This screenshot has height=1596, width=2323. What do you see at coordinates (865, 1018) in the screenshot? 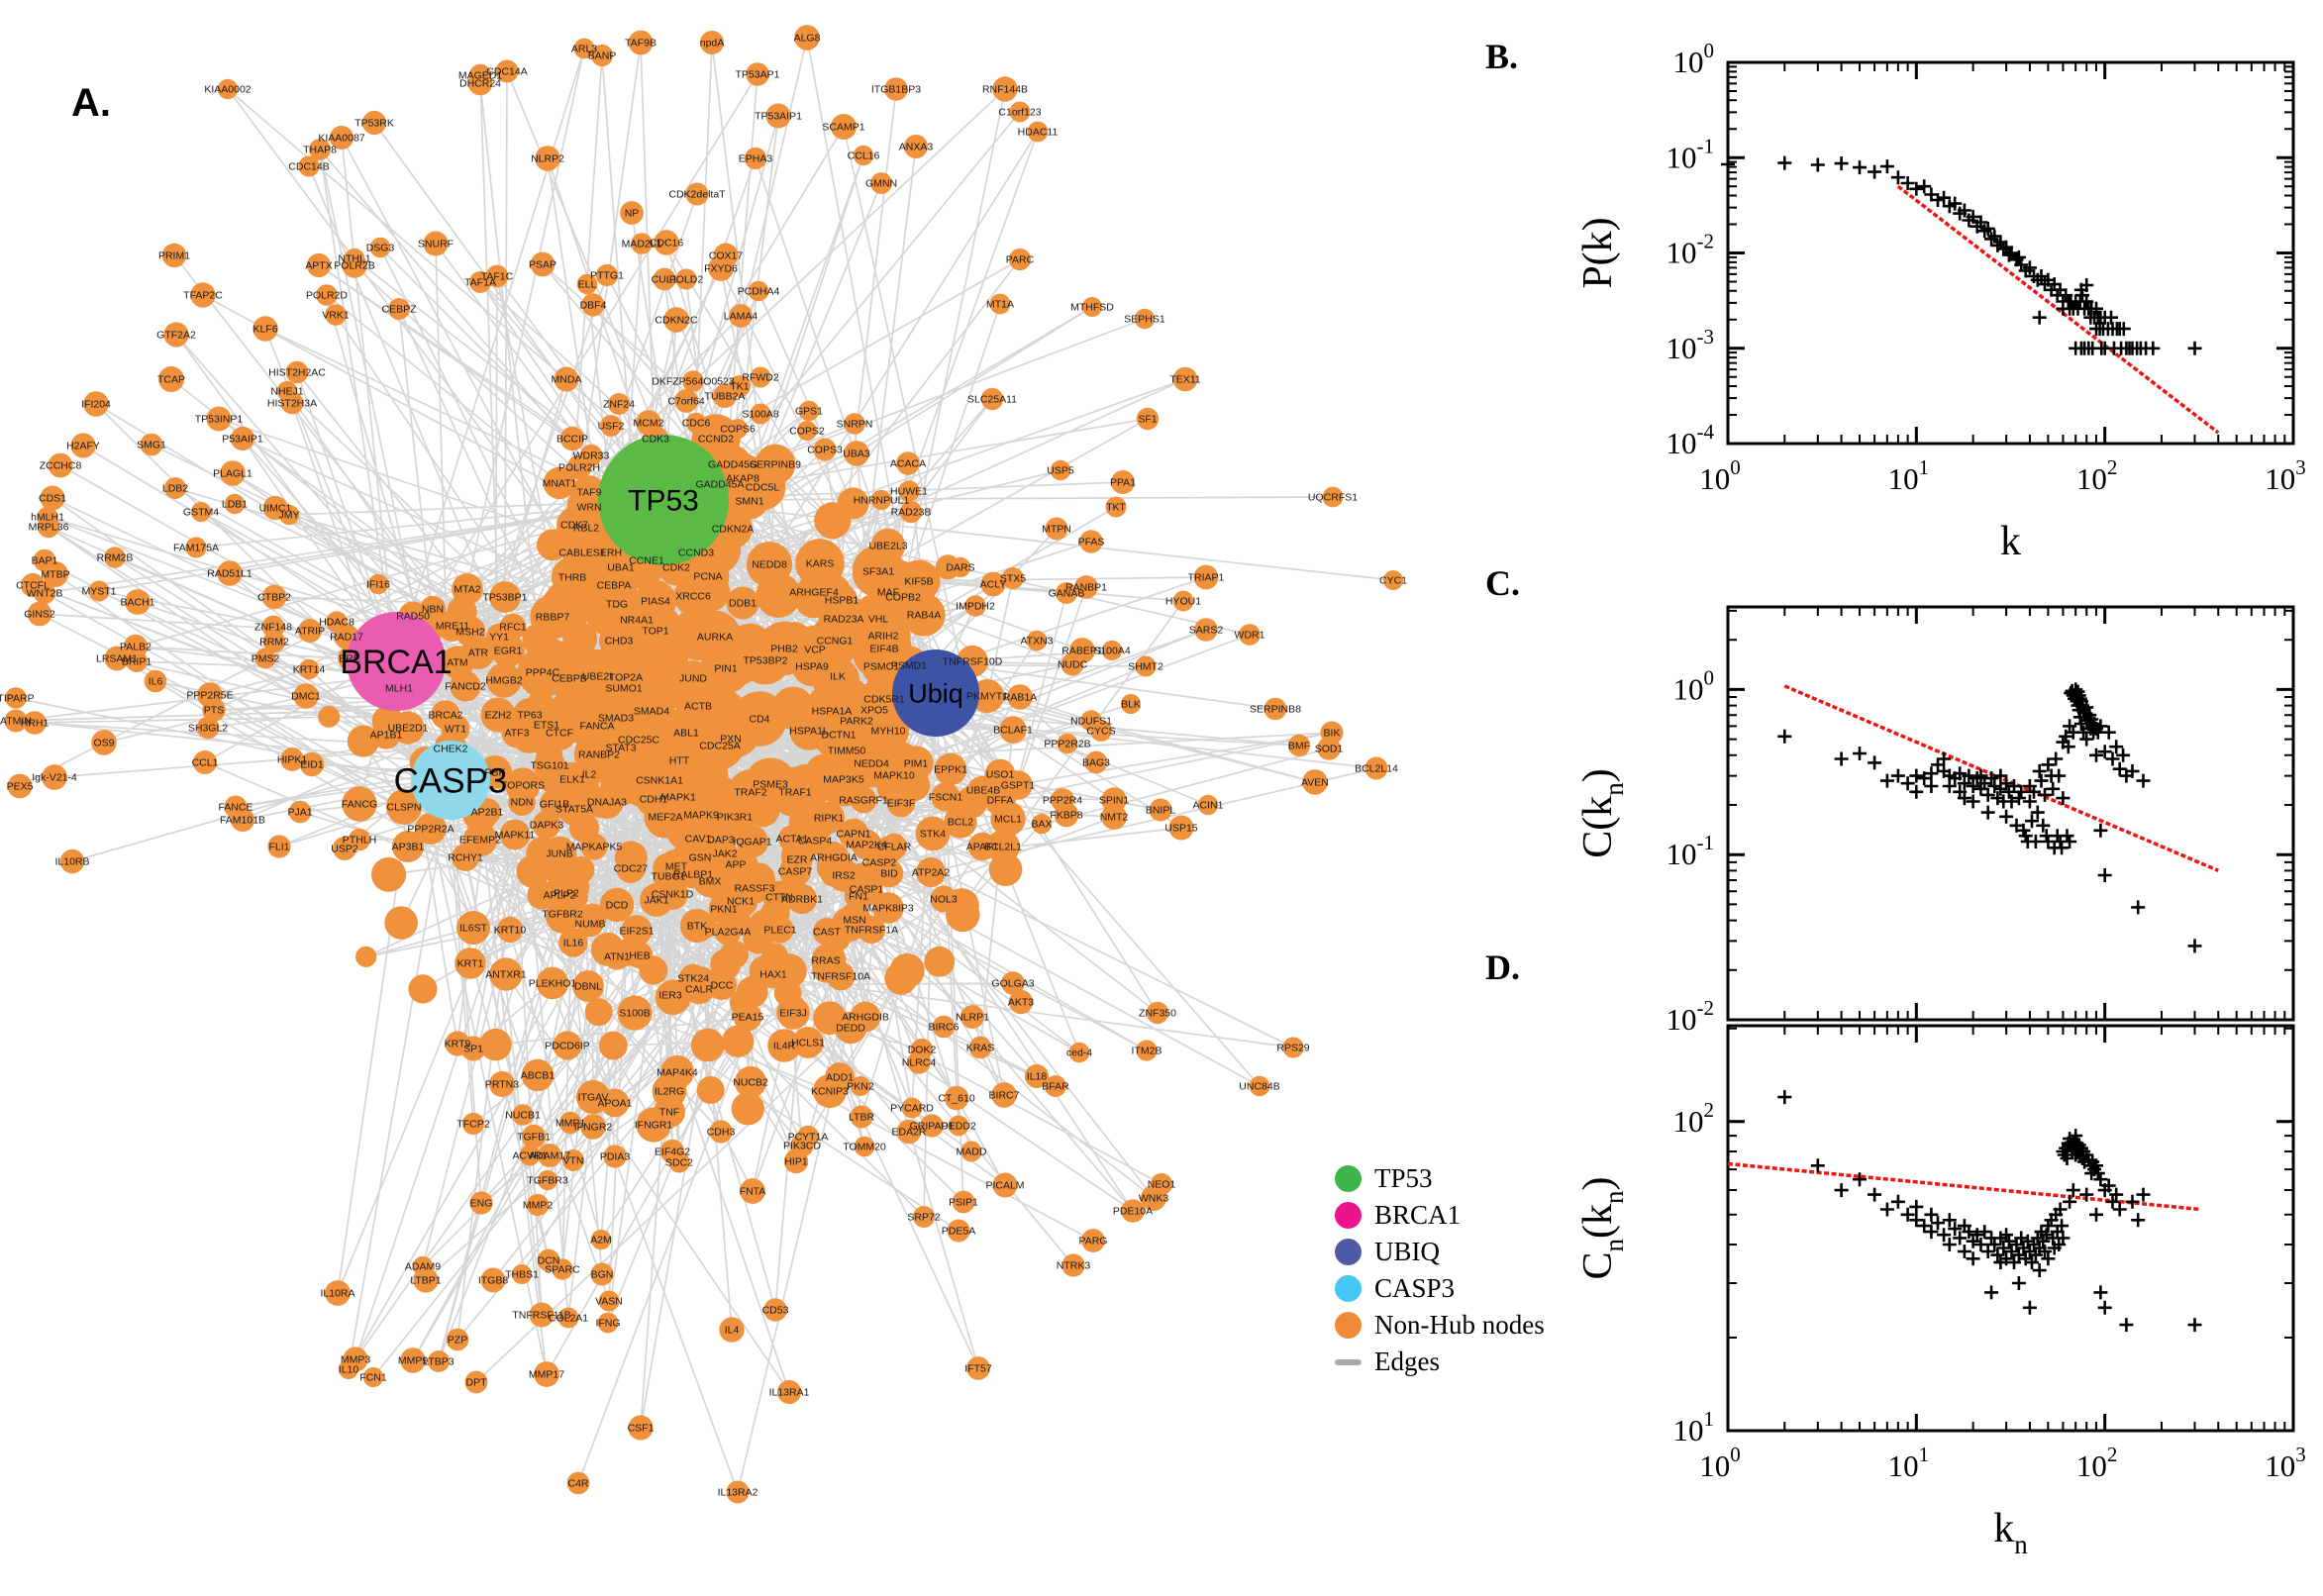
I see `svg-text: ARHGDIB` at bounding box center [865, 1018].